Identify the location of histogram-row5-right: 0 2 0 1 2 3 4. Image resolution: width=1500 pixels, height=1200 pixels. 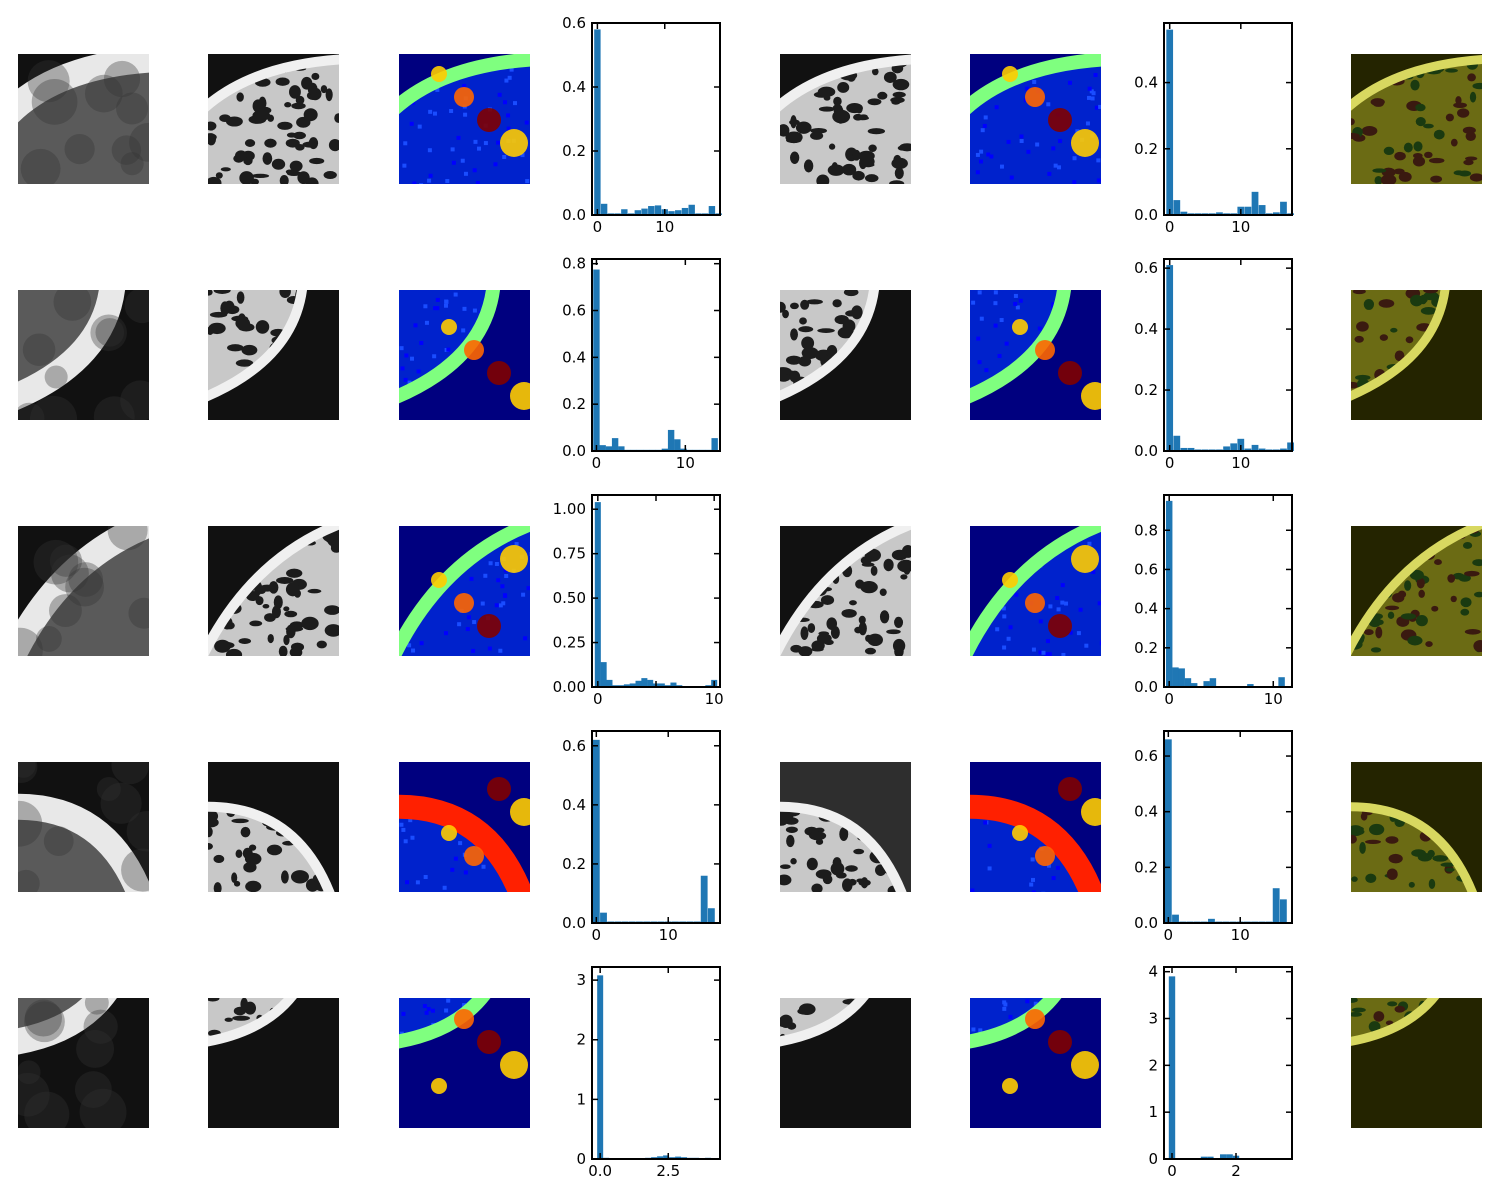
(1220, 1071).